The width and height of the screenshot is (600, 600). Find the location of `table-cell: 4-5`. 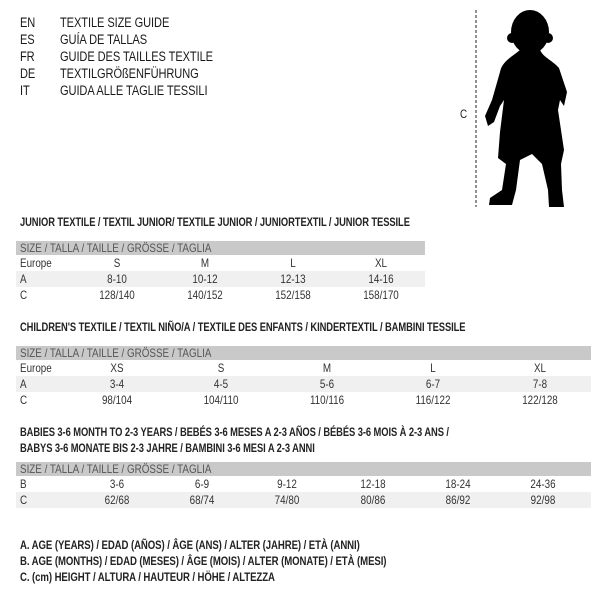

table-cell: 4-5 is located at coordinates (221, 384).